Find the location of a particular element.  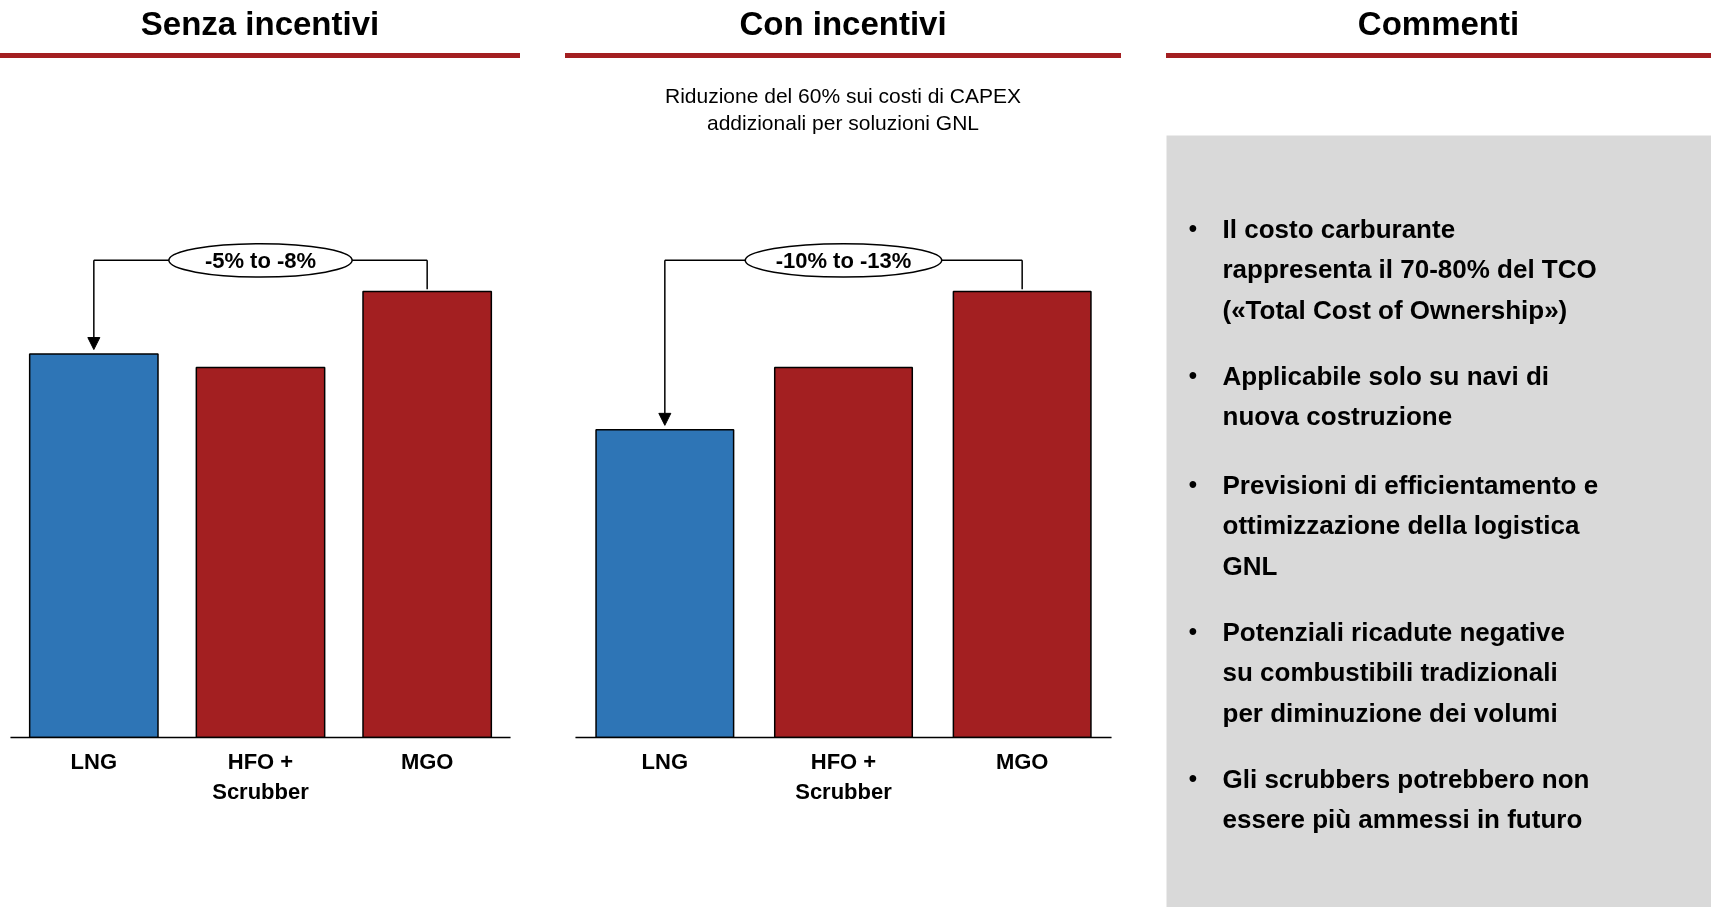

text: • Gli scrubbers potrebbero non essere più ammessi in futuro is located at coordinates (1389, 798).